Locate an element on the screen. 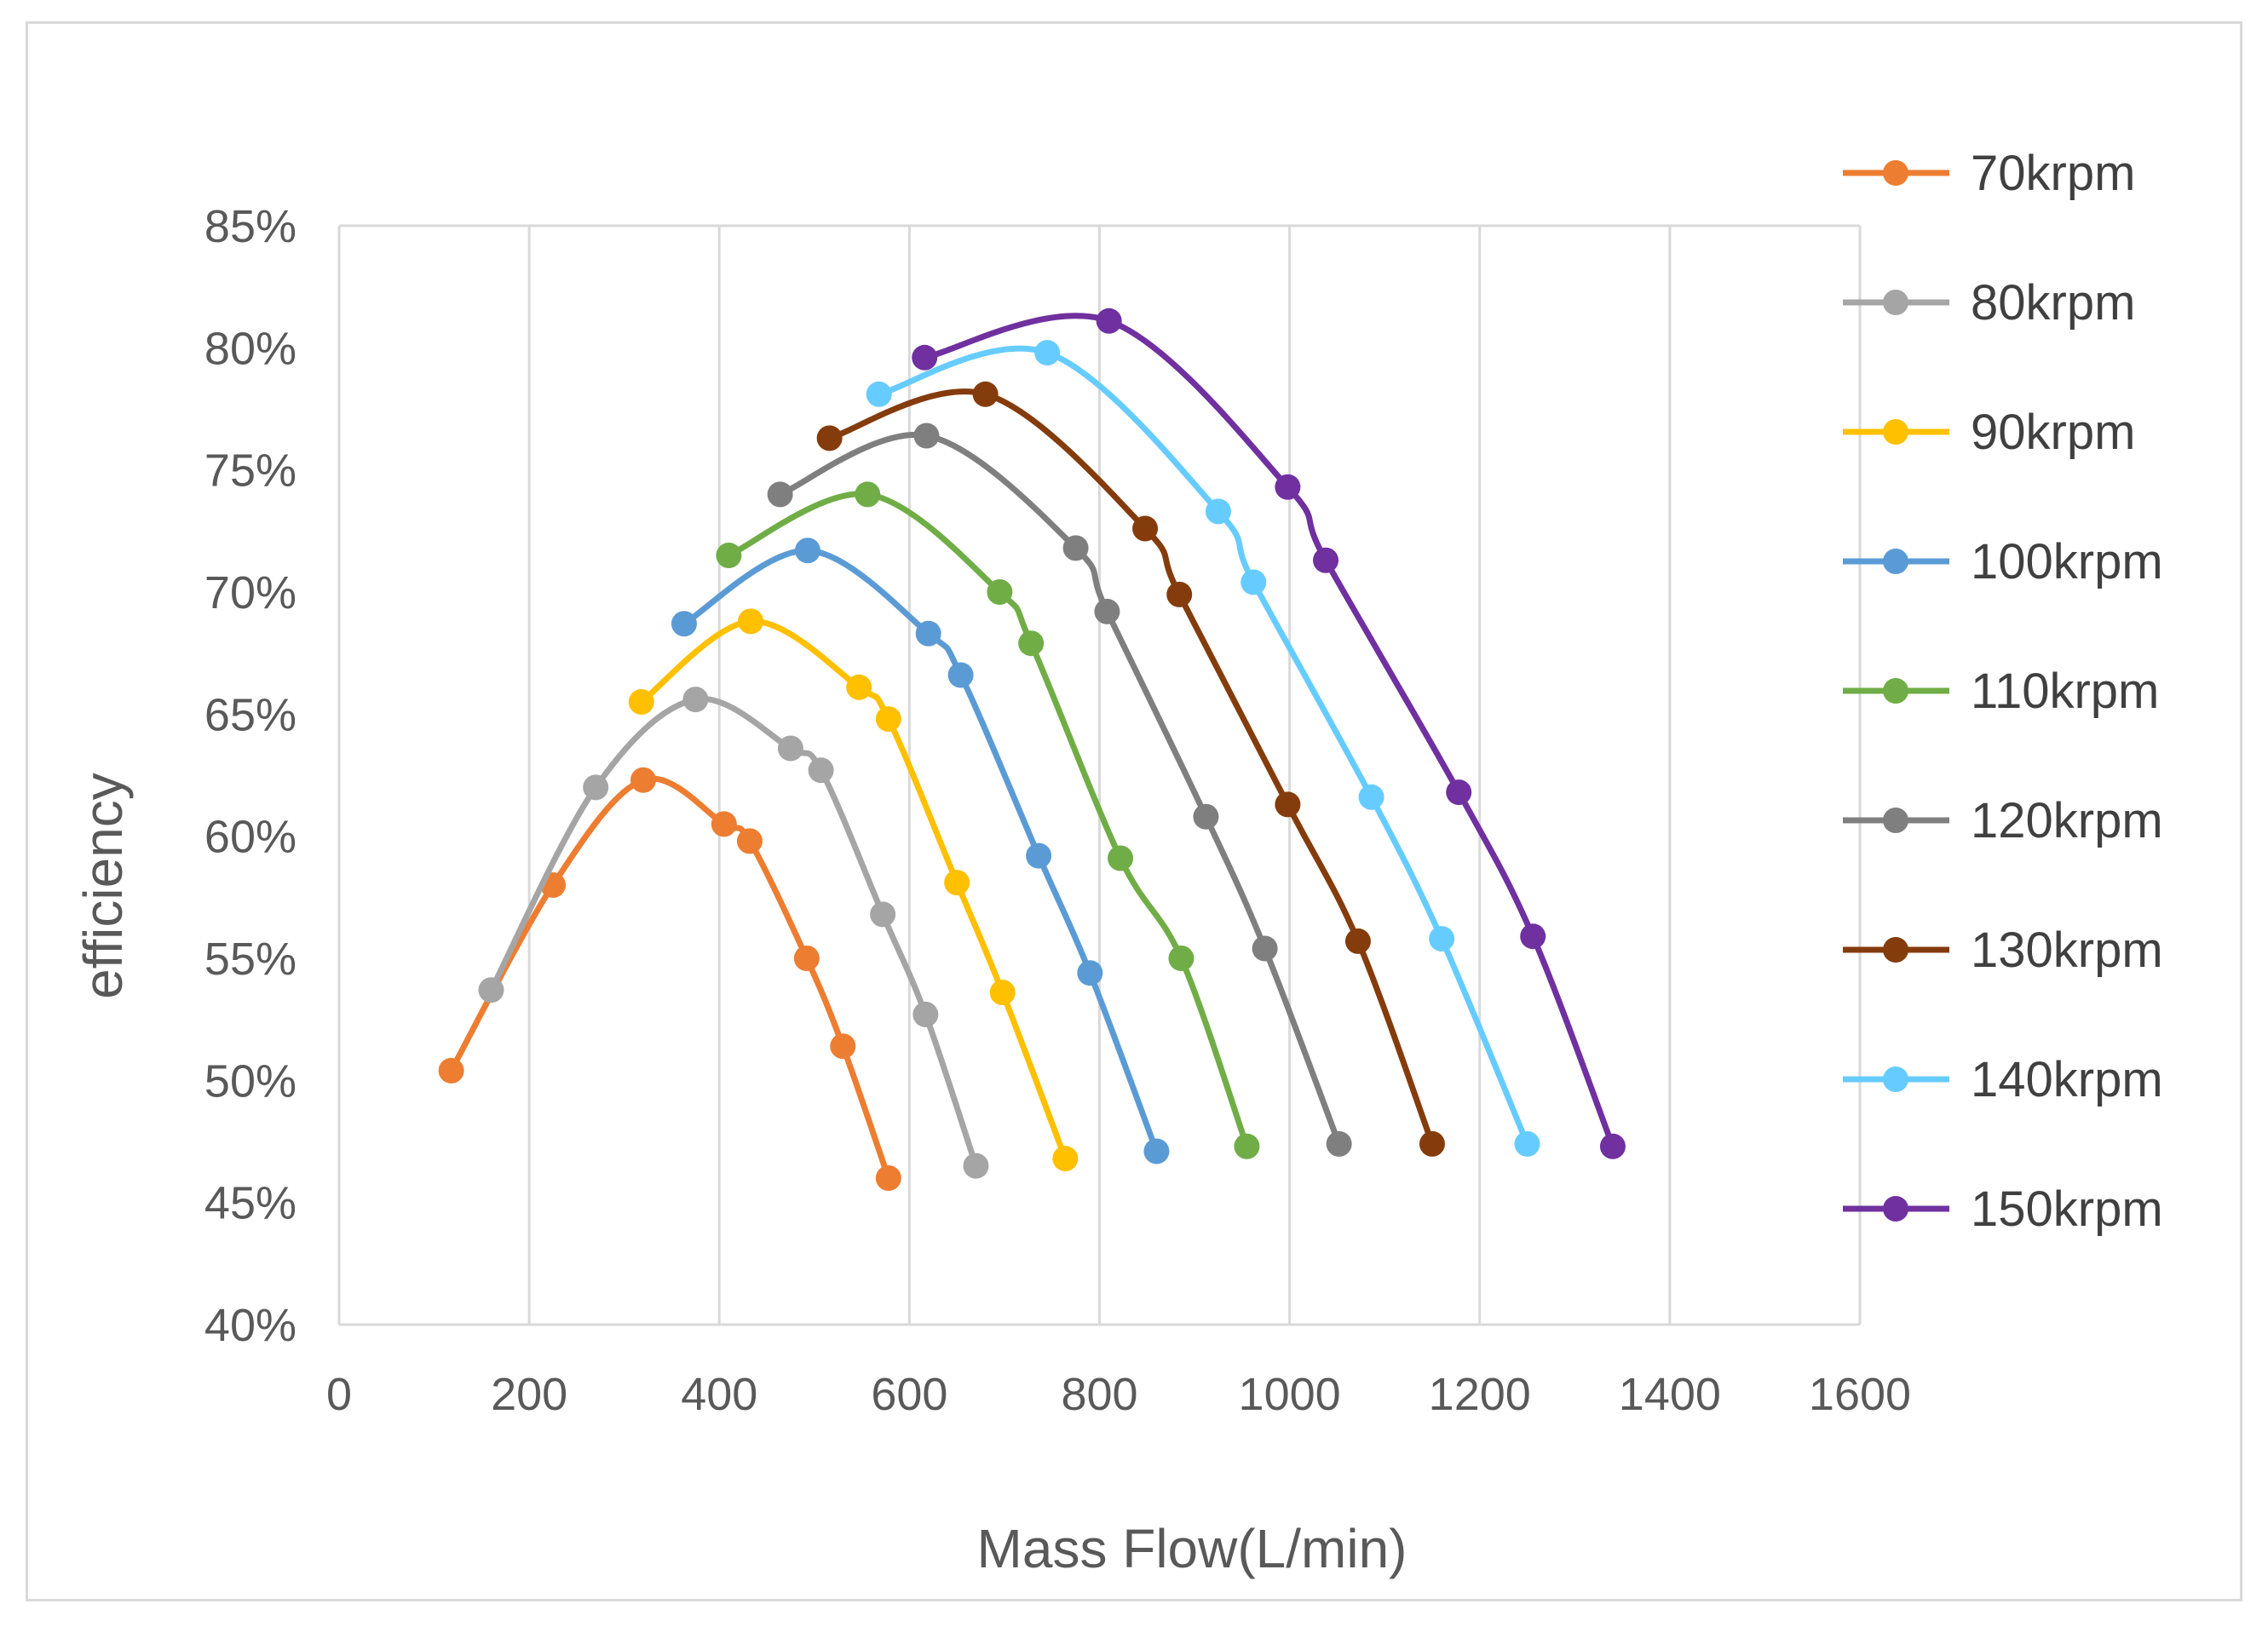  x-tick-label: 800 is located at coordinates (1099, 1394).